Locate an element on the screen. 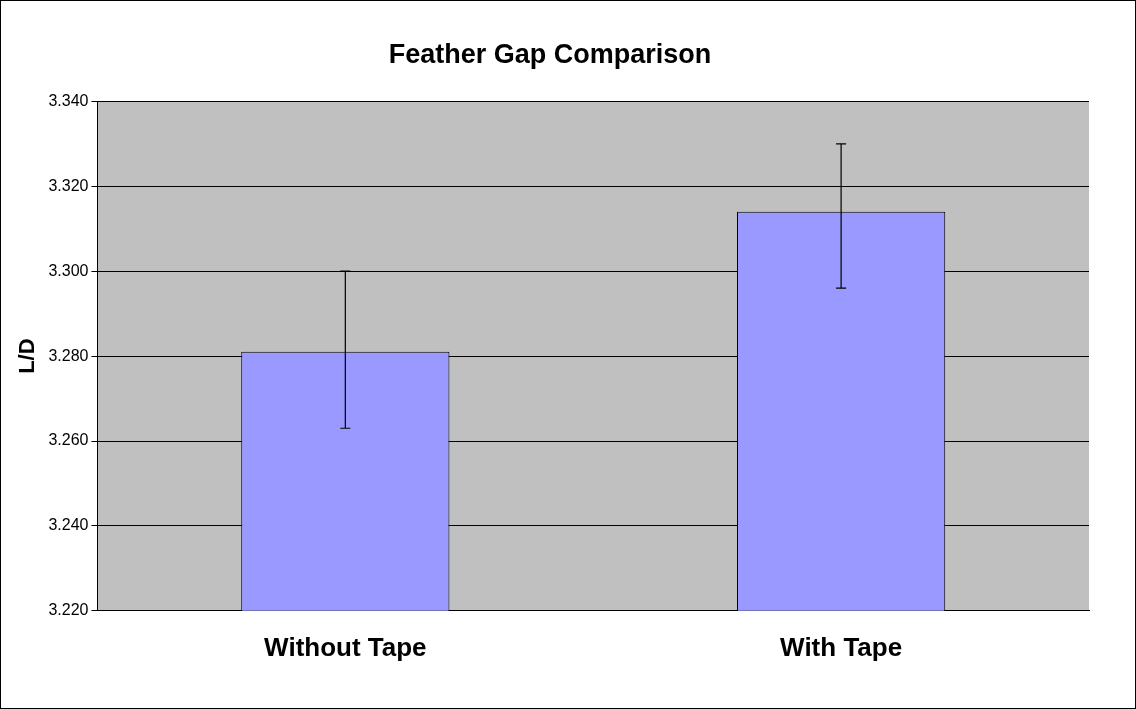  y-tick-label: 3.260 is located at coordinates (68, 440).